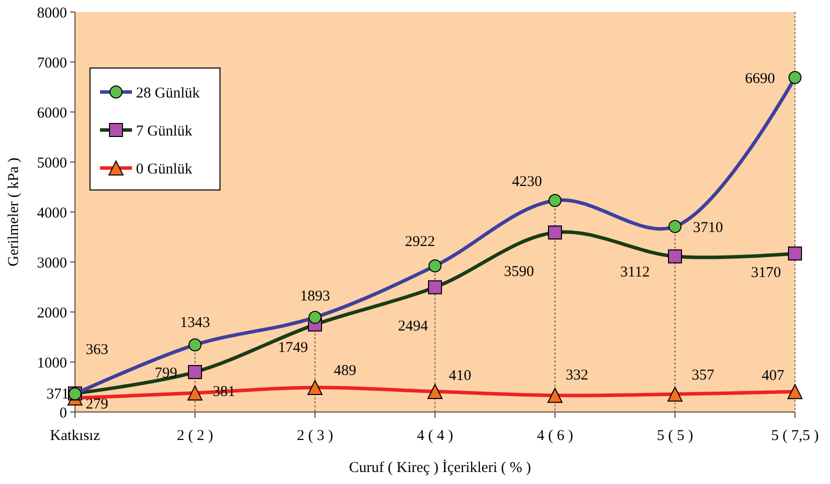  I want to click on data-label: 357, so click(703, 375).